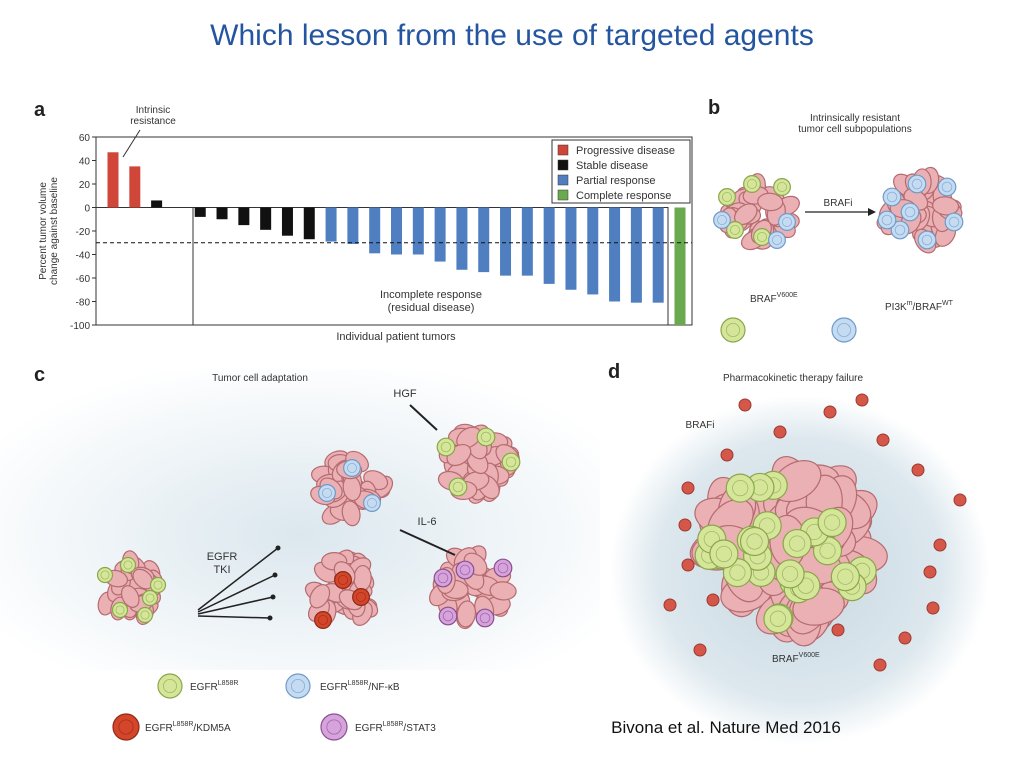 The width and height of the screenshot is (1024, 768). I want to click on panel-caption: Intrinsically resistant, so click(855, 118).